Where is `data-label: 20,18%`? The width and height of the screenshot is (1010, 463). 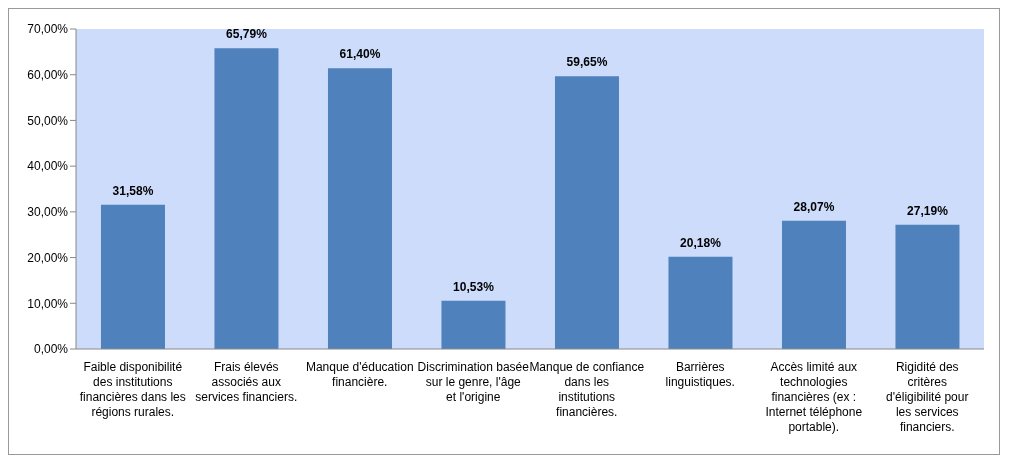
data-label: 20,18% is located at coordinates (701, 242).